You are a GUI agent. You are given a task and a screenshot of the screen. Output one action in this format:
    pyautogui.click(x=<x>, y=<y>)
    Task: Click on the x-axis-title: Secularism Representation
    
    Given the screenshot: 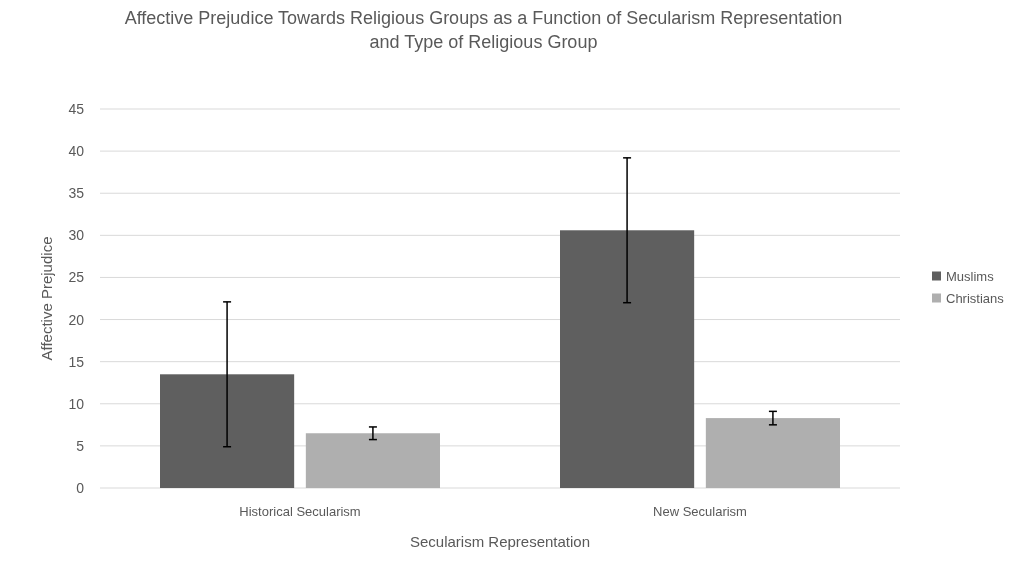 What is the action you would take?
    pyautogui.click(x=500, y=541)
    